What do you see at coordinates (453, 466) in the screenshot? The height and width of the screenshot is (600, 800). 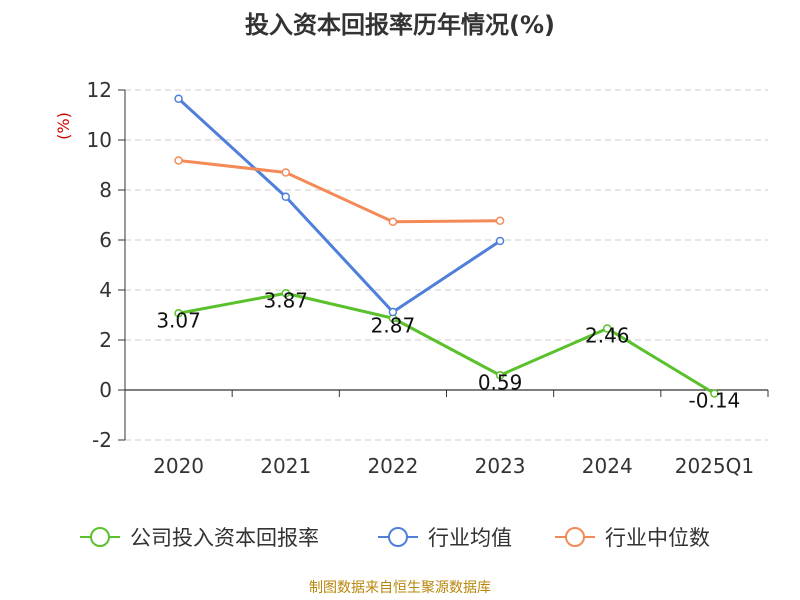 I see `x-tick-labels: 2020 2021 2022 2023 2024 2025Q1` at bounding box center [453, 466].